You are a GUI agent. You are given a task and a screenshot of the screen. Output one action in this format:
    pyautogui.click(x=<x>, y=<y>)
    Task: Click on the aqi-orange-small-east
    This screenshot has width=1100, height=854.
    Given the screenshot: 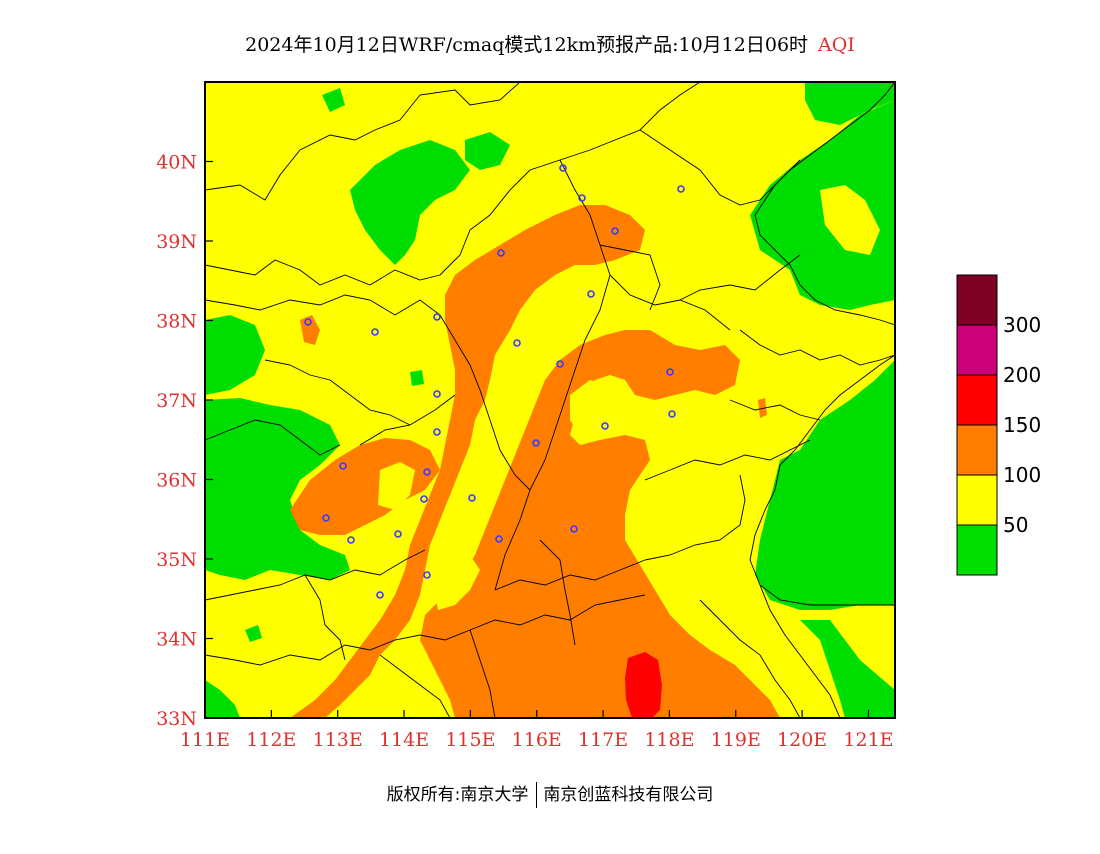 What is the action you would take?
    pyautogui.click(x=762, y=408)
    